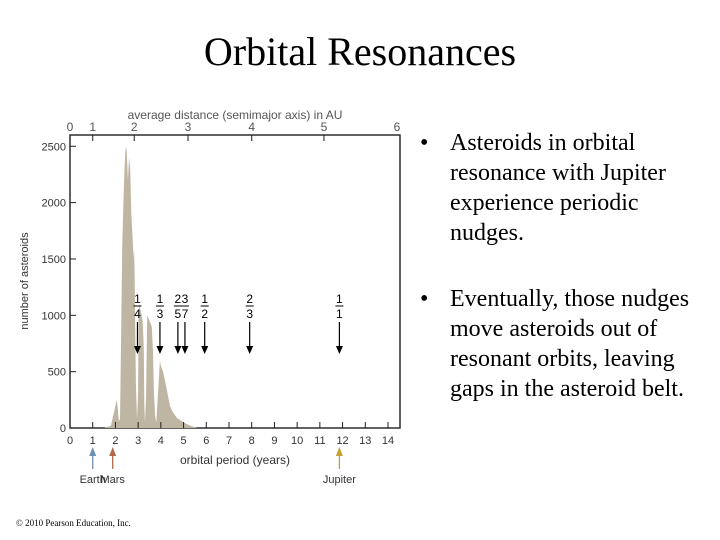  Describe the element at coordinates (251, 127) in the screenshot. I see `top-tick-label: 4` at that location.